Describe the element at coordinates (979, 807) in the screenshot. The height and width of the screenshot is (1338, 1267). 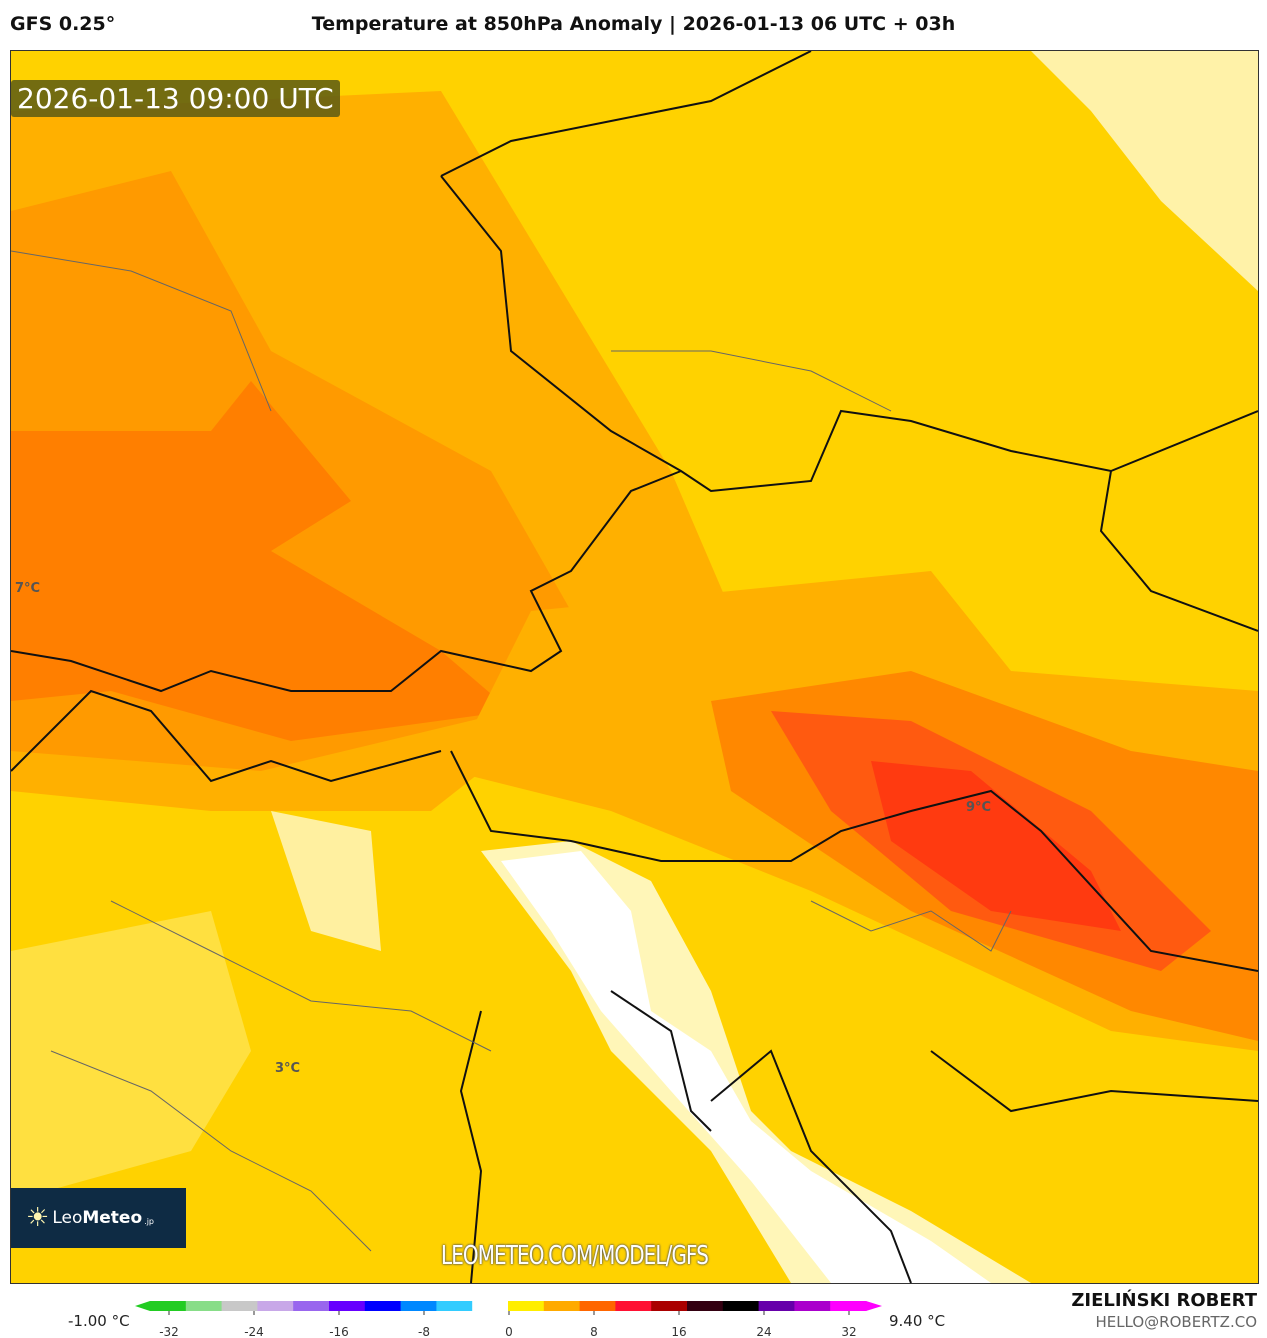
I see `temperature-label: 9°C` at that location.